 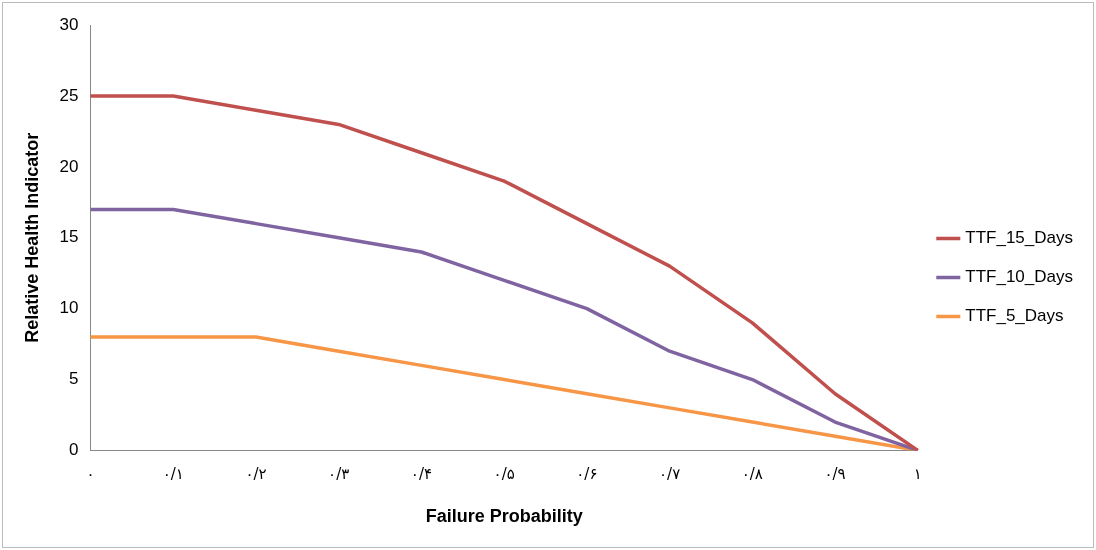 I want to click on x-tick-label: ۰/۷, so click(x=670, y=474).